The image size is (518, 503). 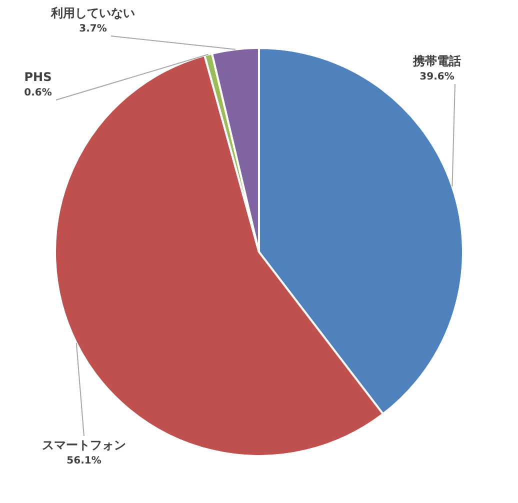 I want to click on data-label: 3.7%, so click(x=93, y=29).